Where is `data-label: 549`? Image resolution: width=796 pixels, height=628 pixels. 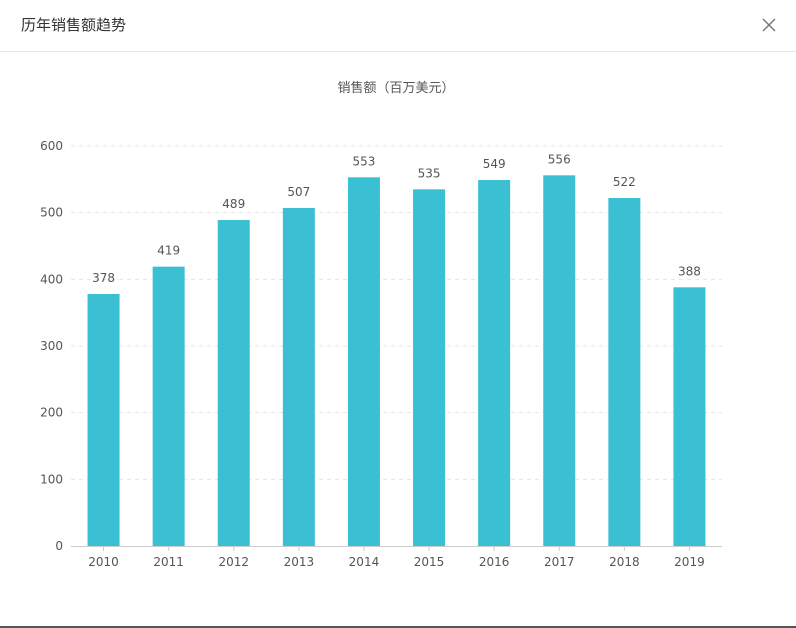
data-label: 549 is located at coordinates (494, 164).